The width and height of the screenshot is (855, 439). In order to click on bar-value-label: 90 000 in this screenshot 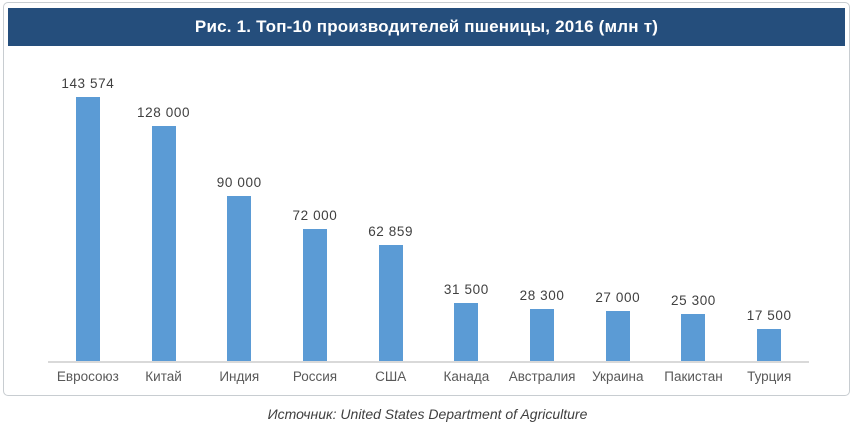, I will do `click(239, 182)`.